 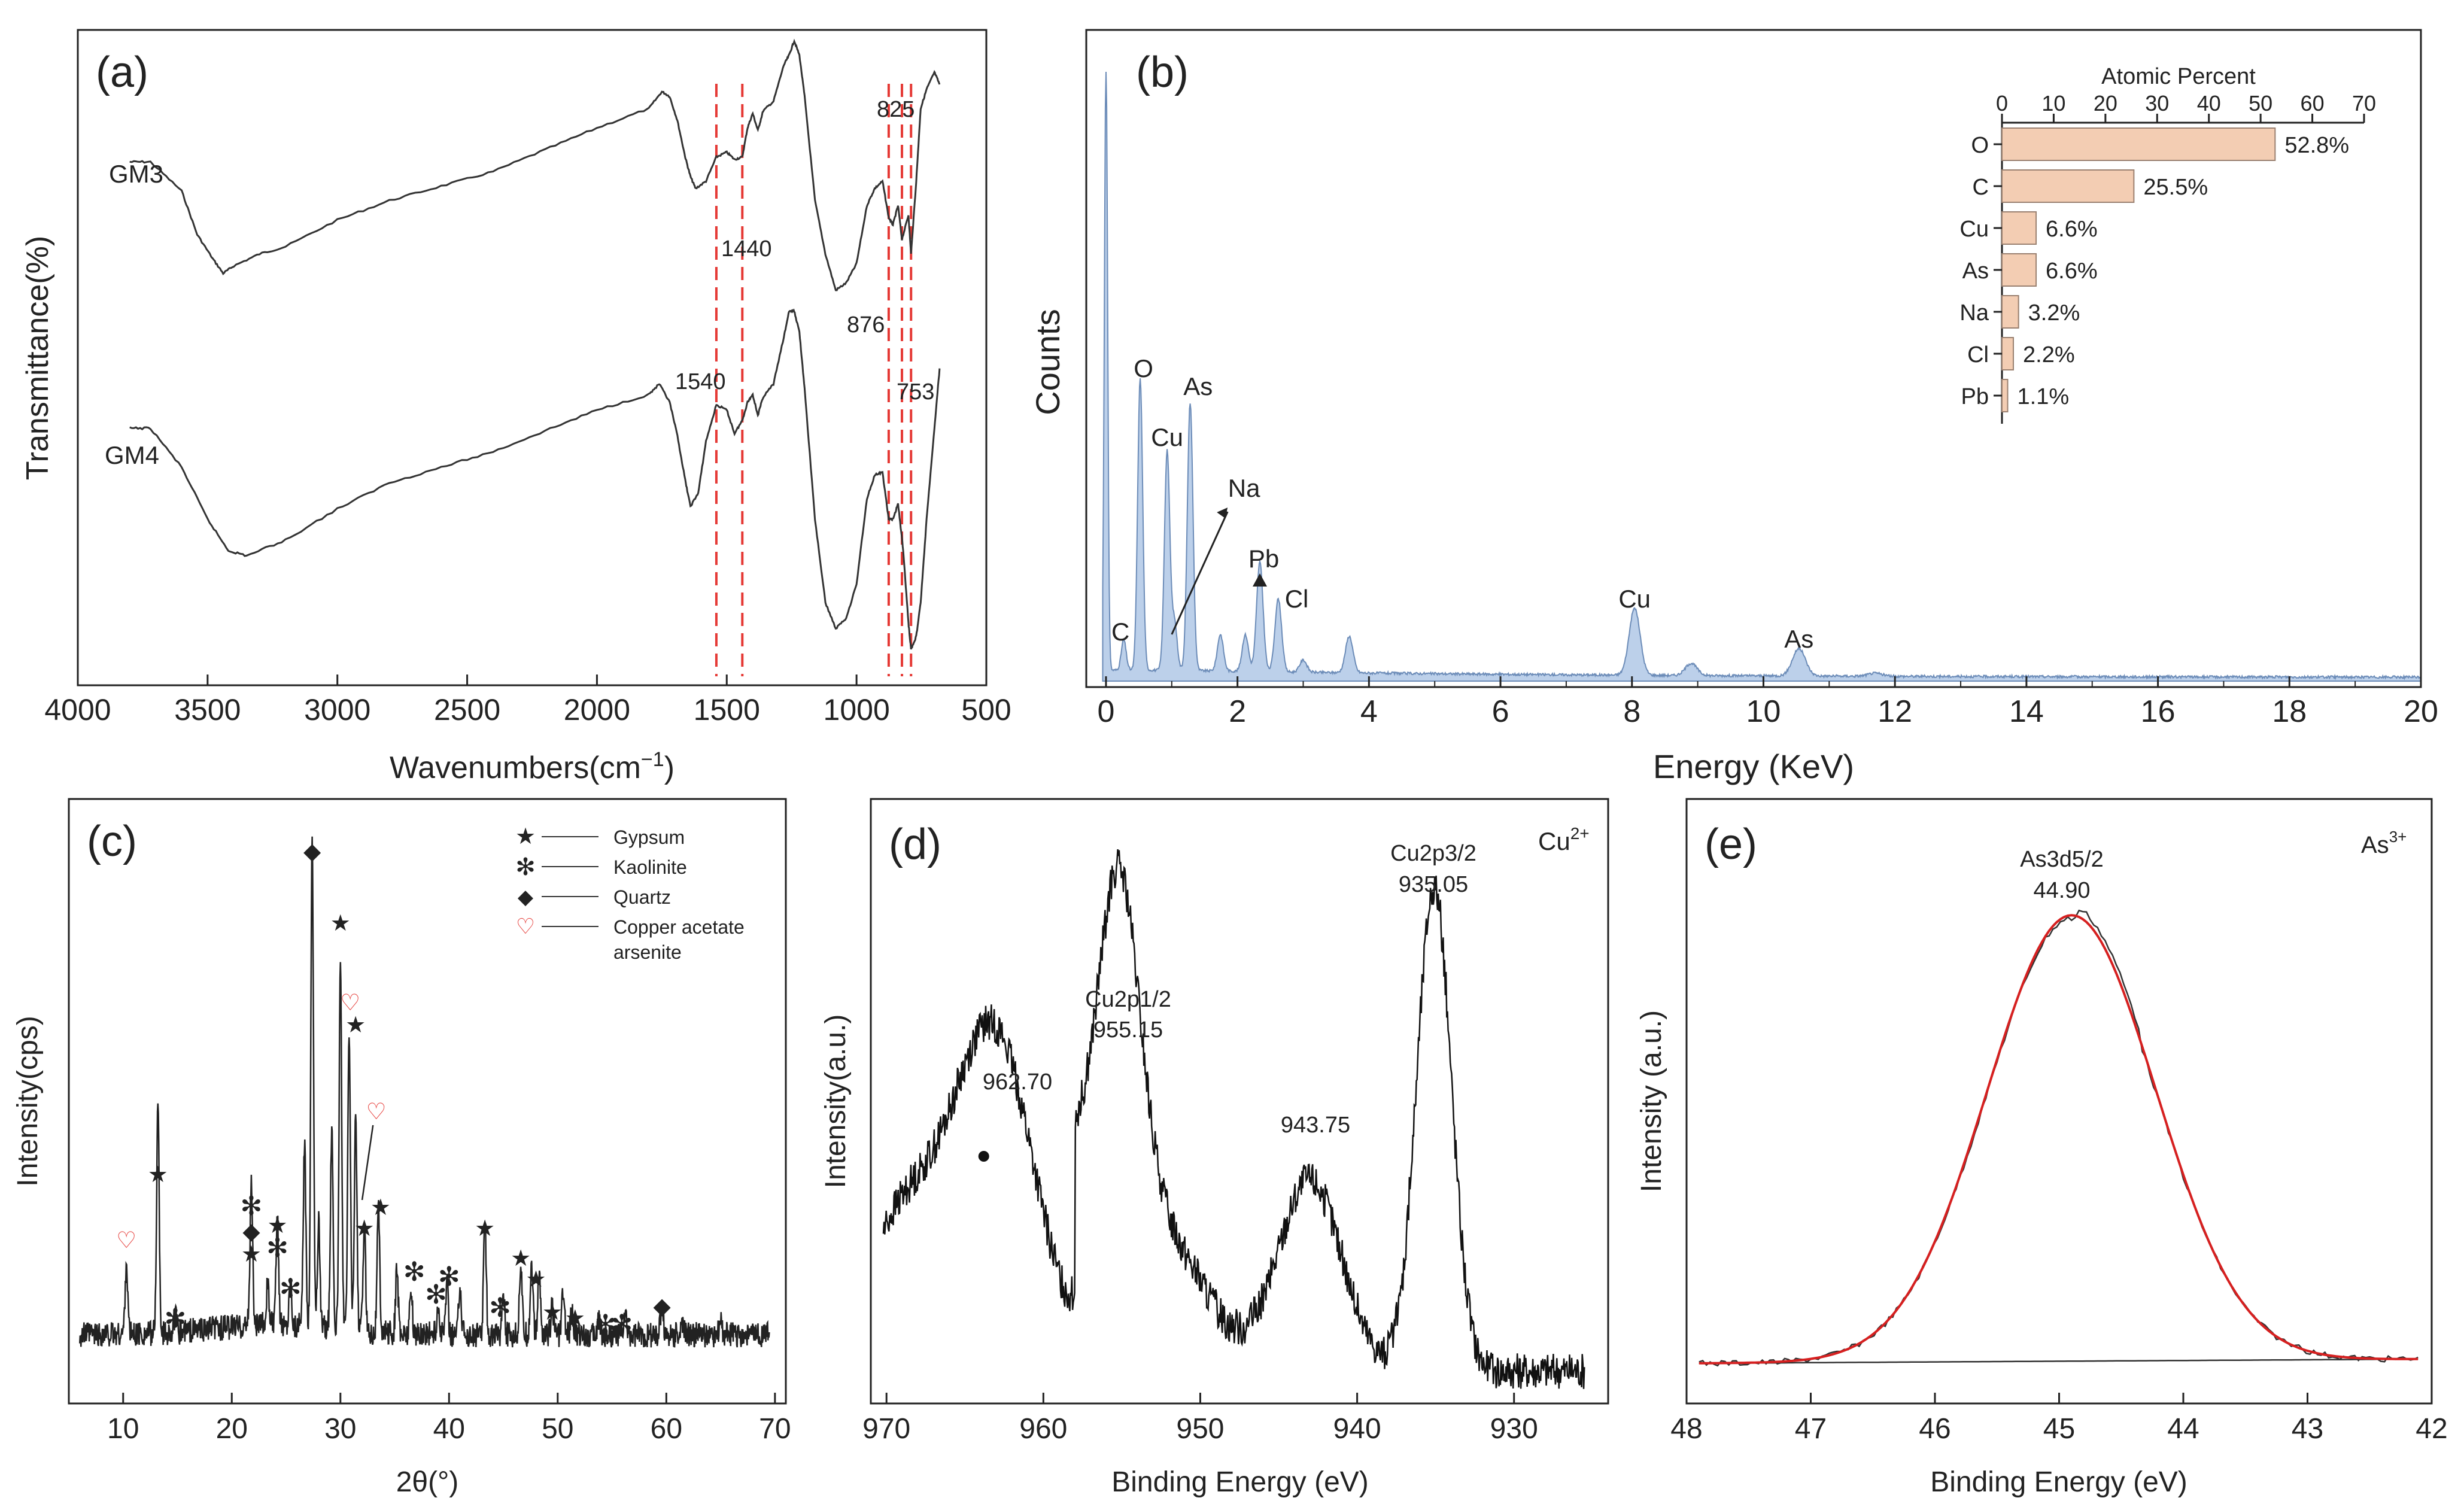 What do you see at coordinates (2054, 313) in the screenshot?
I see `b-inset-value-label: 3.2%` at bounding box center [2054, 313].